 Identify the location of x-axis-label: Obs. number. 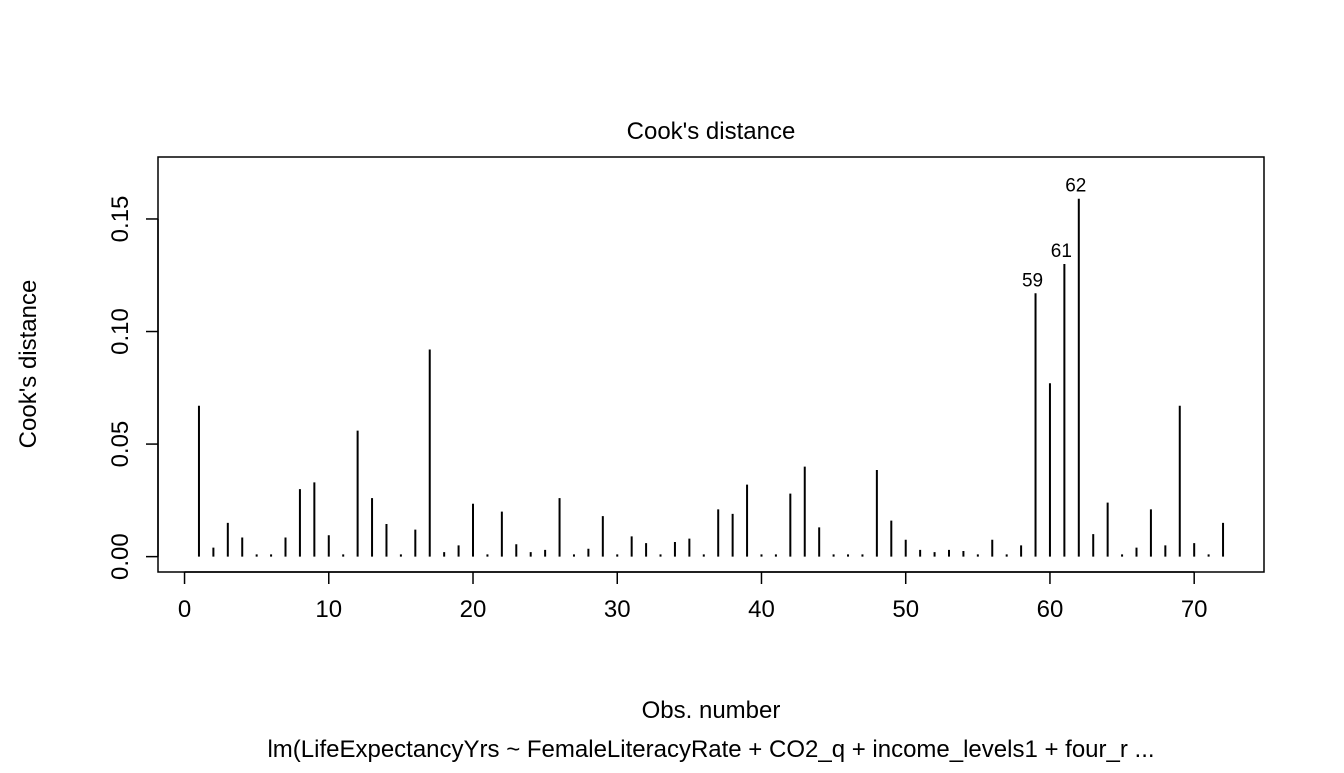
(711, 710).